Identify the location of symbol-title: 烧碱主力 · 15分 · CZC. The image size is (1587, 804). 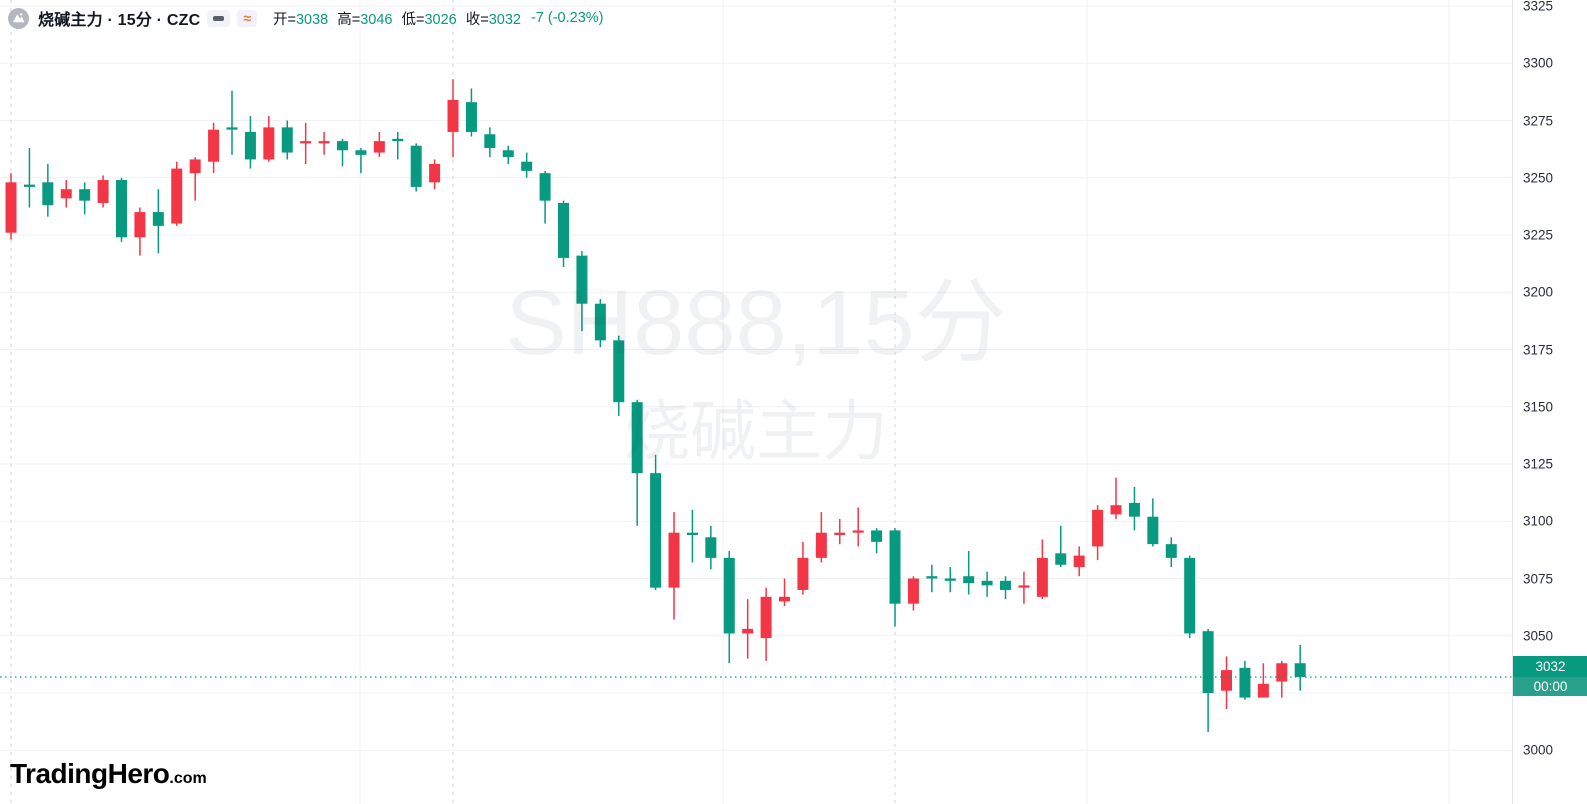
(119, 20).